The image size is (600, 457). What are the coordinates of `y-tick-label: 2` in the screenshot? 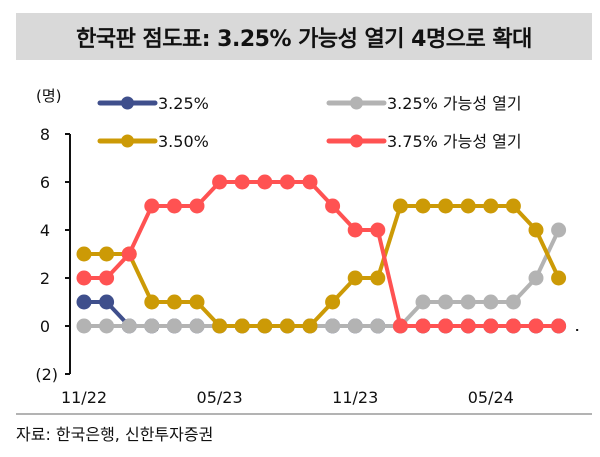 It's located at (45, 278).